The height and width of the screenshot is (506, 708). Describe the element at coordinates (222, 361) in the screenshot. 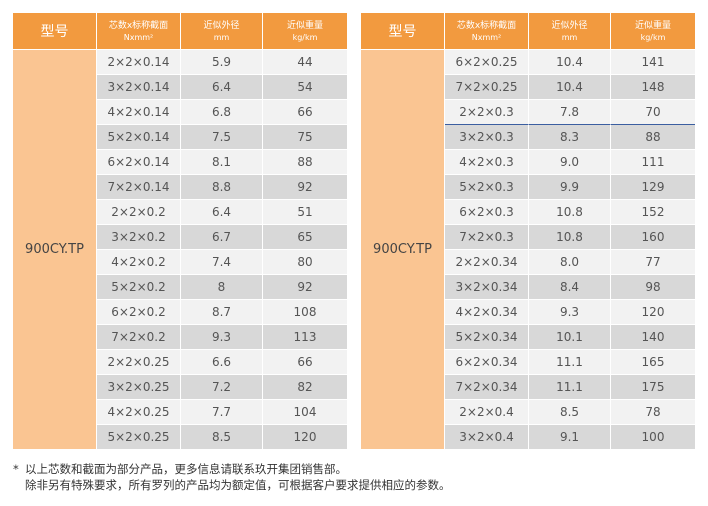

I see `diameter-cell: 6.6` at that location.